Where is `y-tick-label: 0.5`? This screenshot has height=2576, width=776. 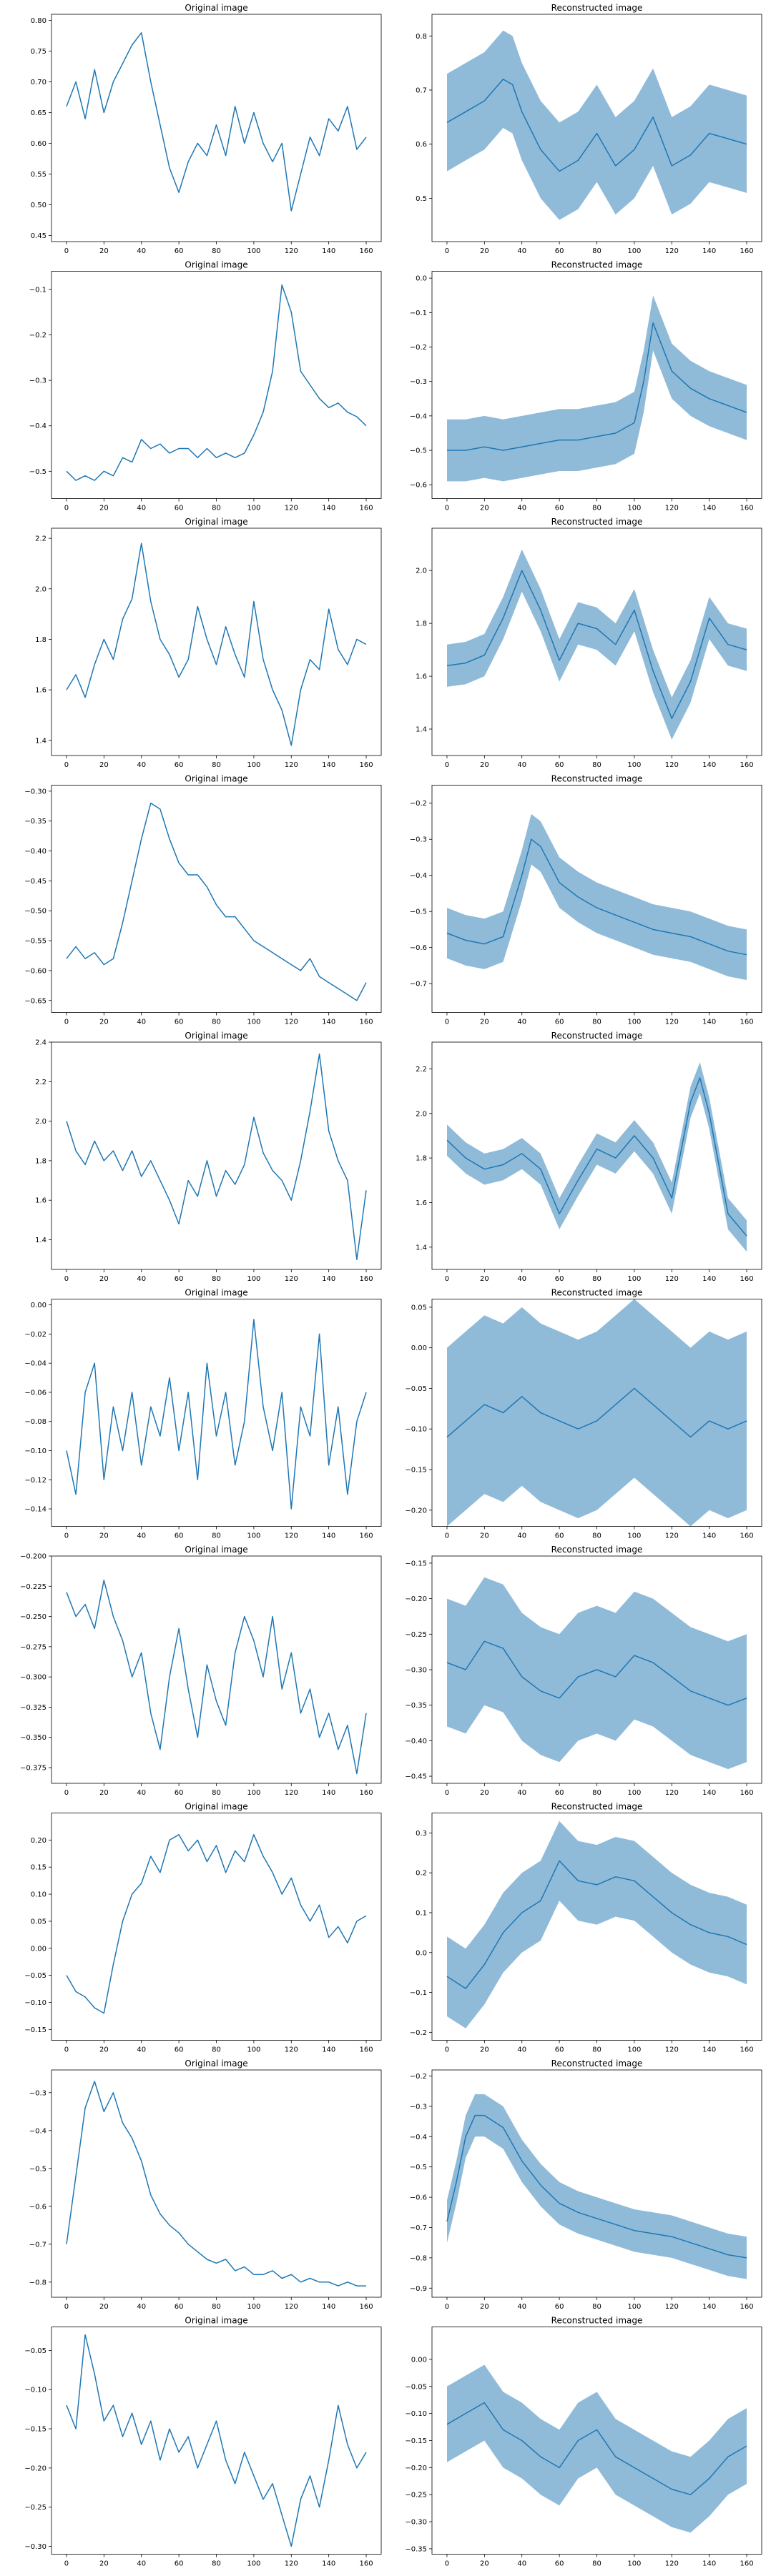
y-tick-label: 0.5 is located at coordinates (421, 199).